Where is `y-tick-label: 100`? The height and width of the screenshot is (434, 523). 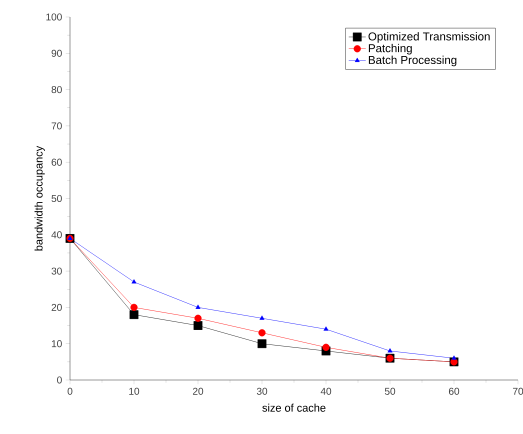
y-tick-label: 100 is located at coordinates (54, 17).